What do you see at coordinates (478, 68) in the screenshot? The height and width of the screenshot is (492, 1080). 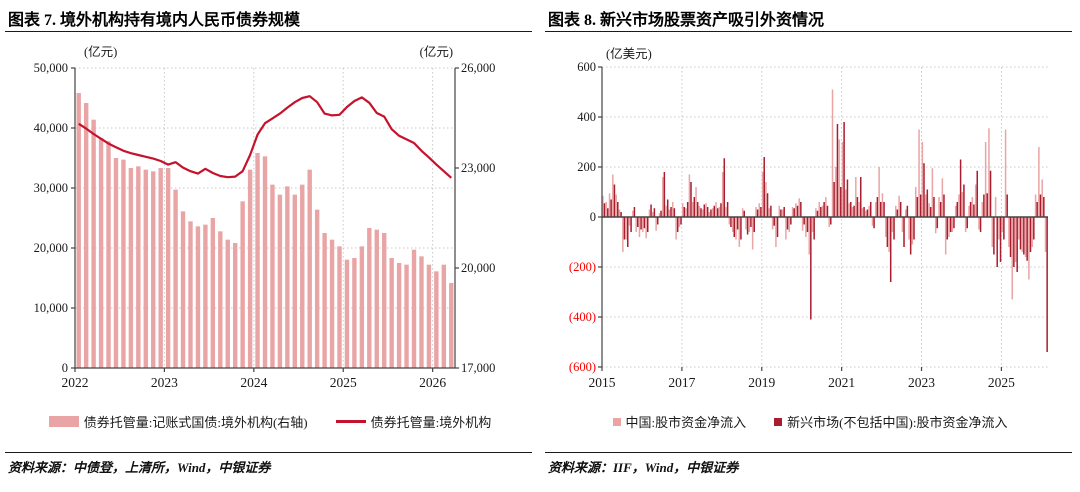 I see `svg-text: 26,000` at bounding box center [478, 68].